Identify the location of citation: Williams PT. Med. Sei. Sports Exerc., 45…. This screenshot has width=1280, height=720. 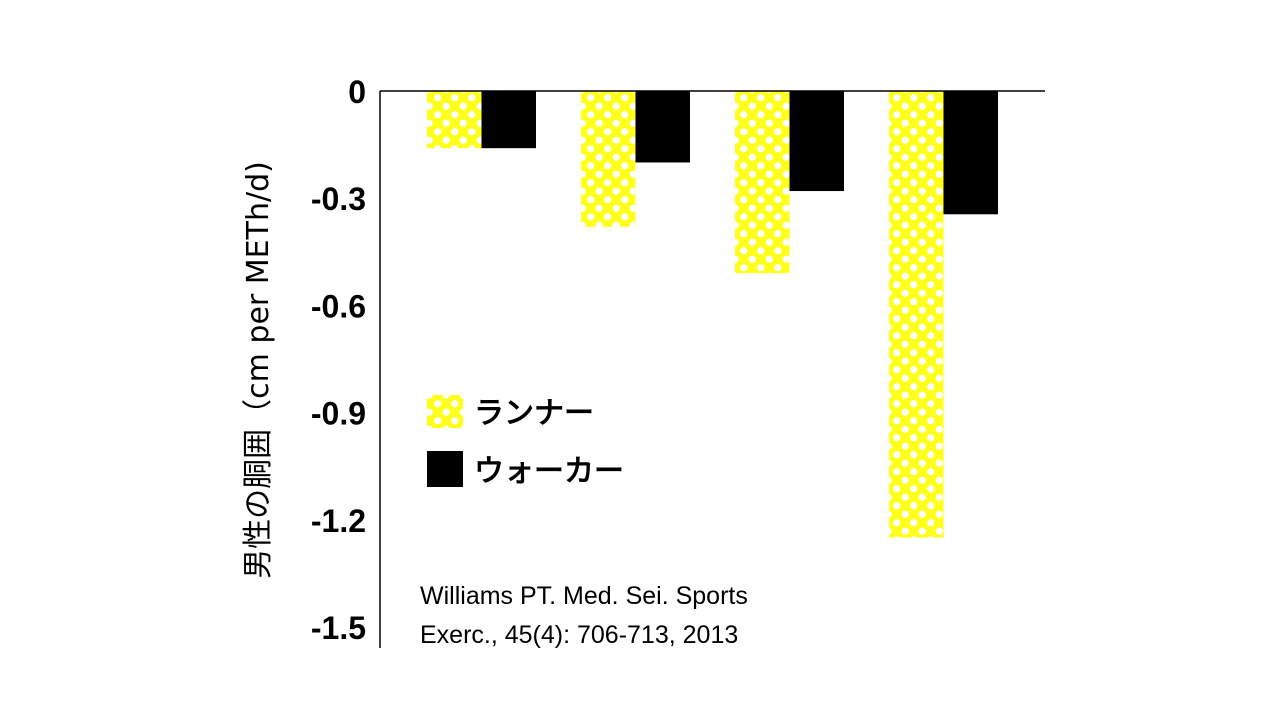
(584, 615).